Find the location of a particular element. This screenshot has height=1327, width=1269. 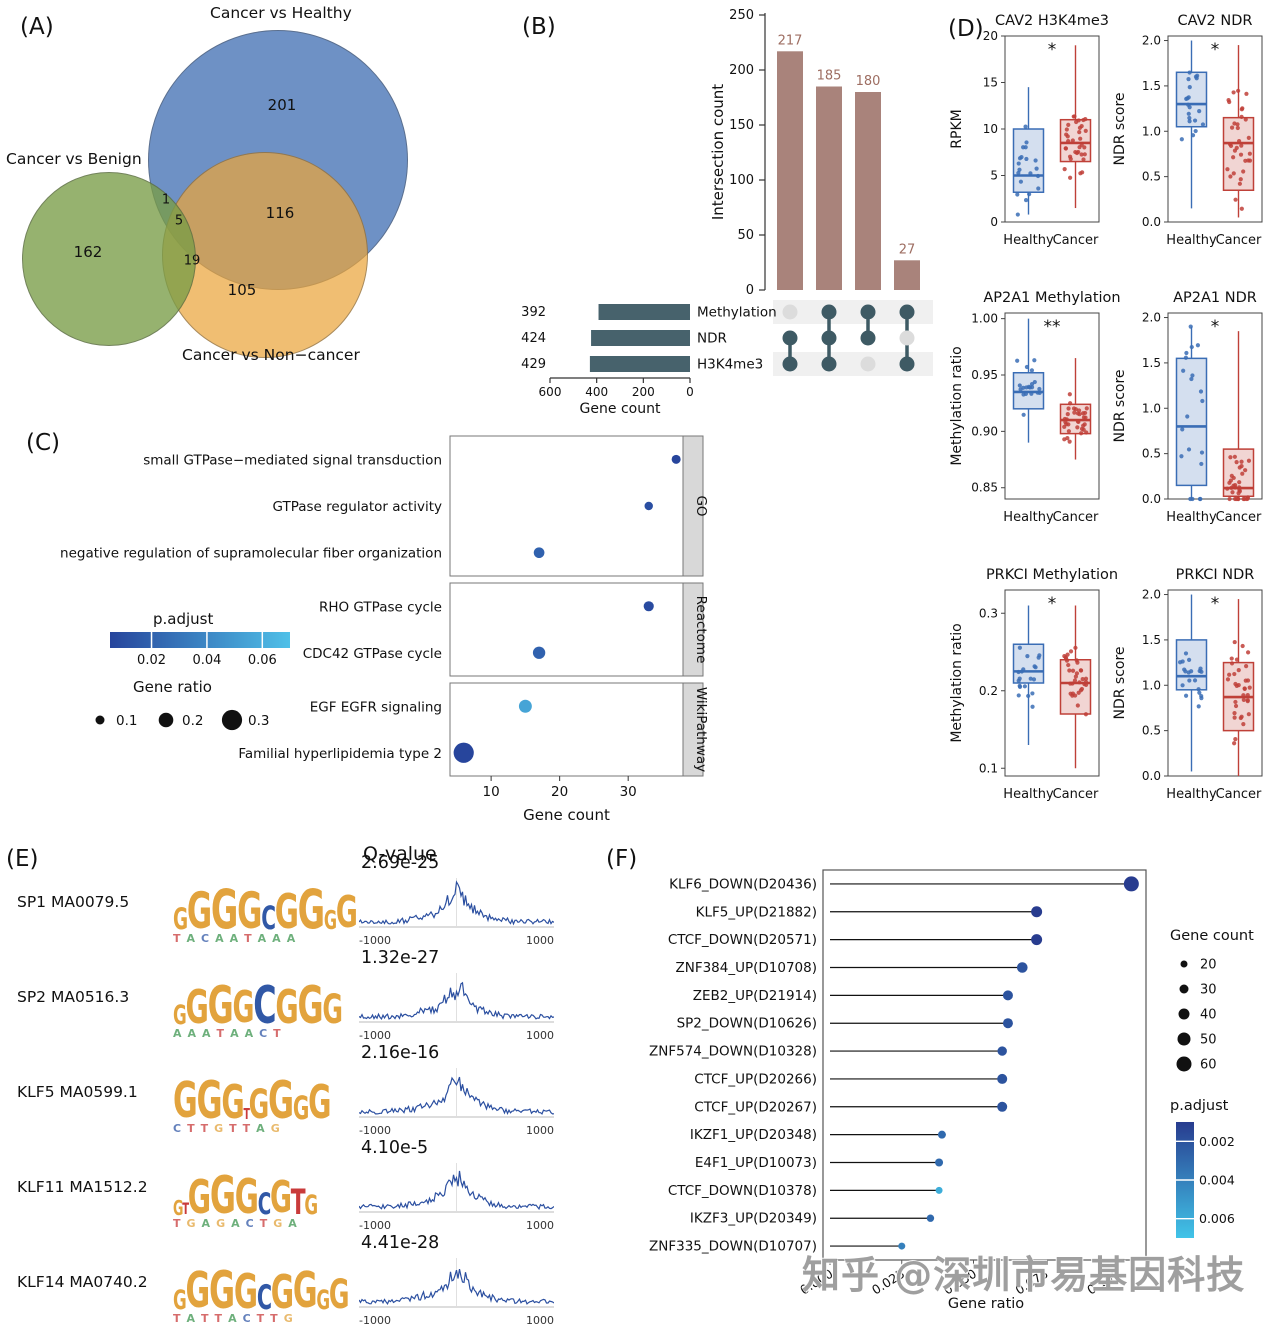

x-tick-label: 20 is located at coordinates (559, 792).